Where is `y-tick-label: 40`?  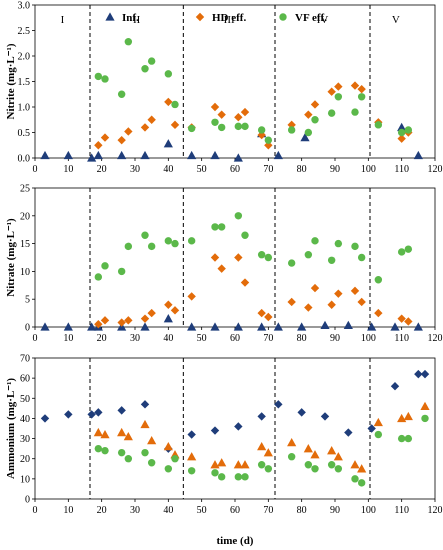
y-tick-label: 40 is located at coordinates (25, 419).